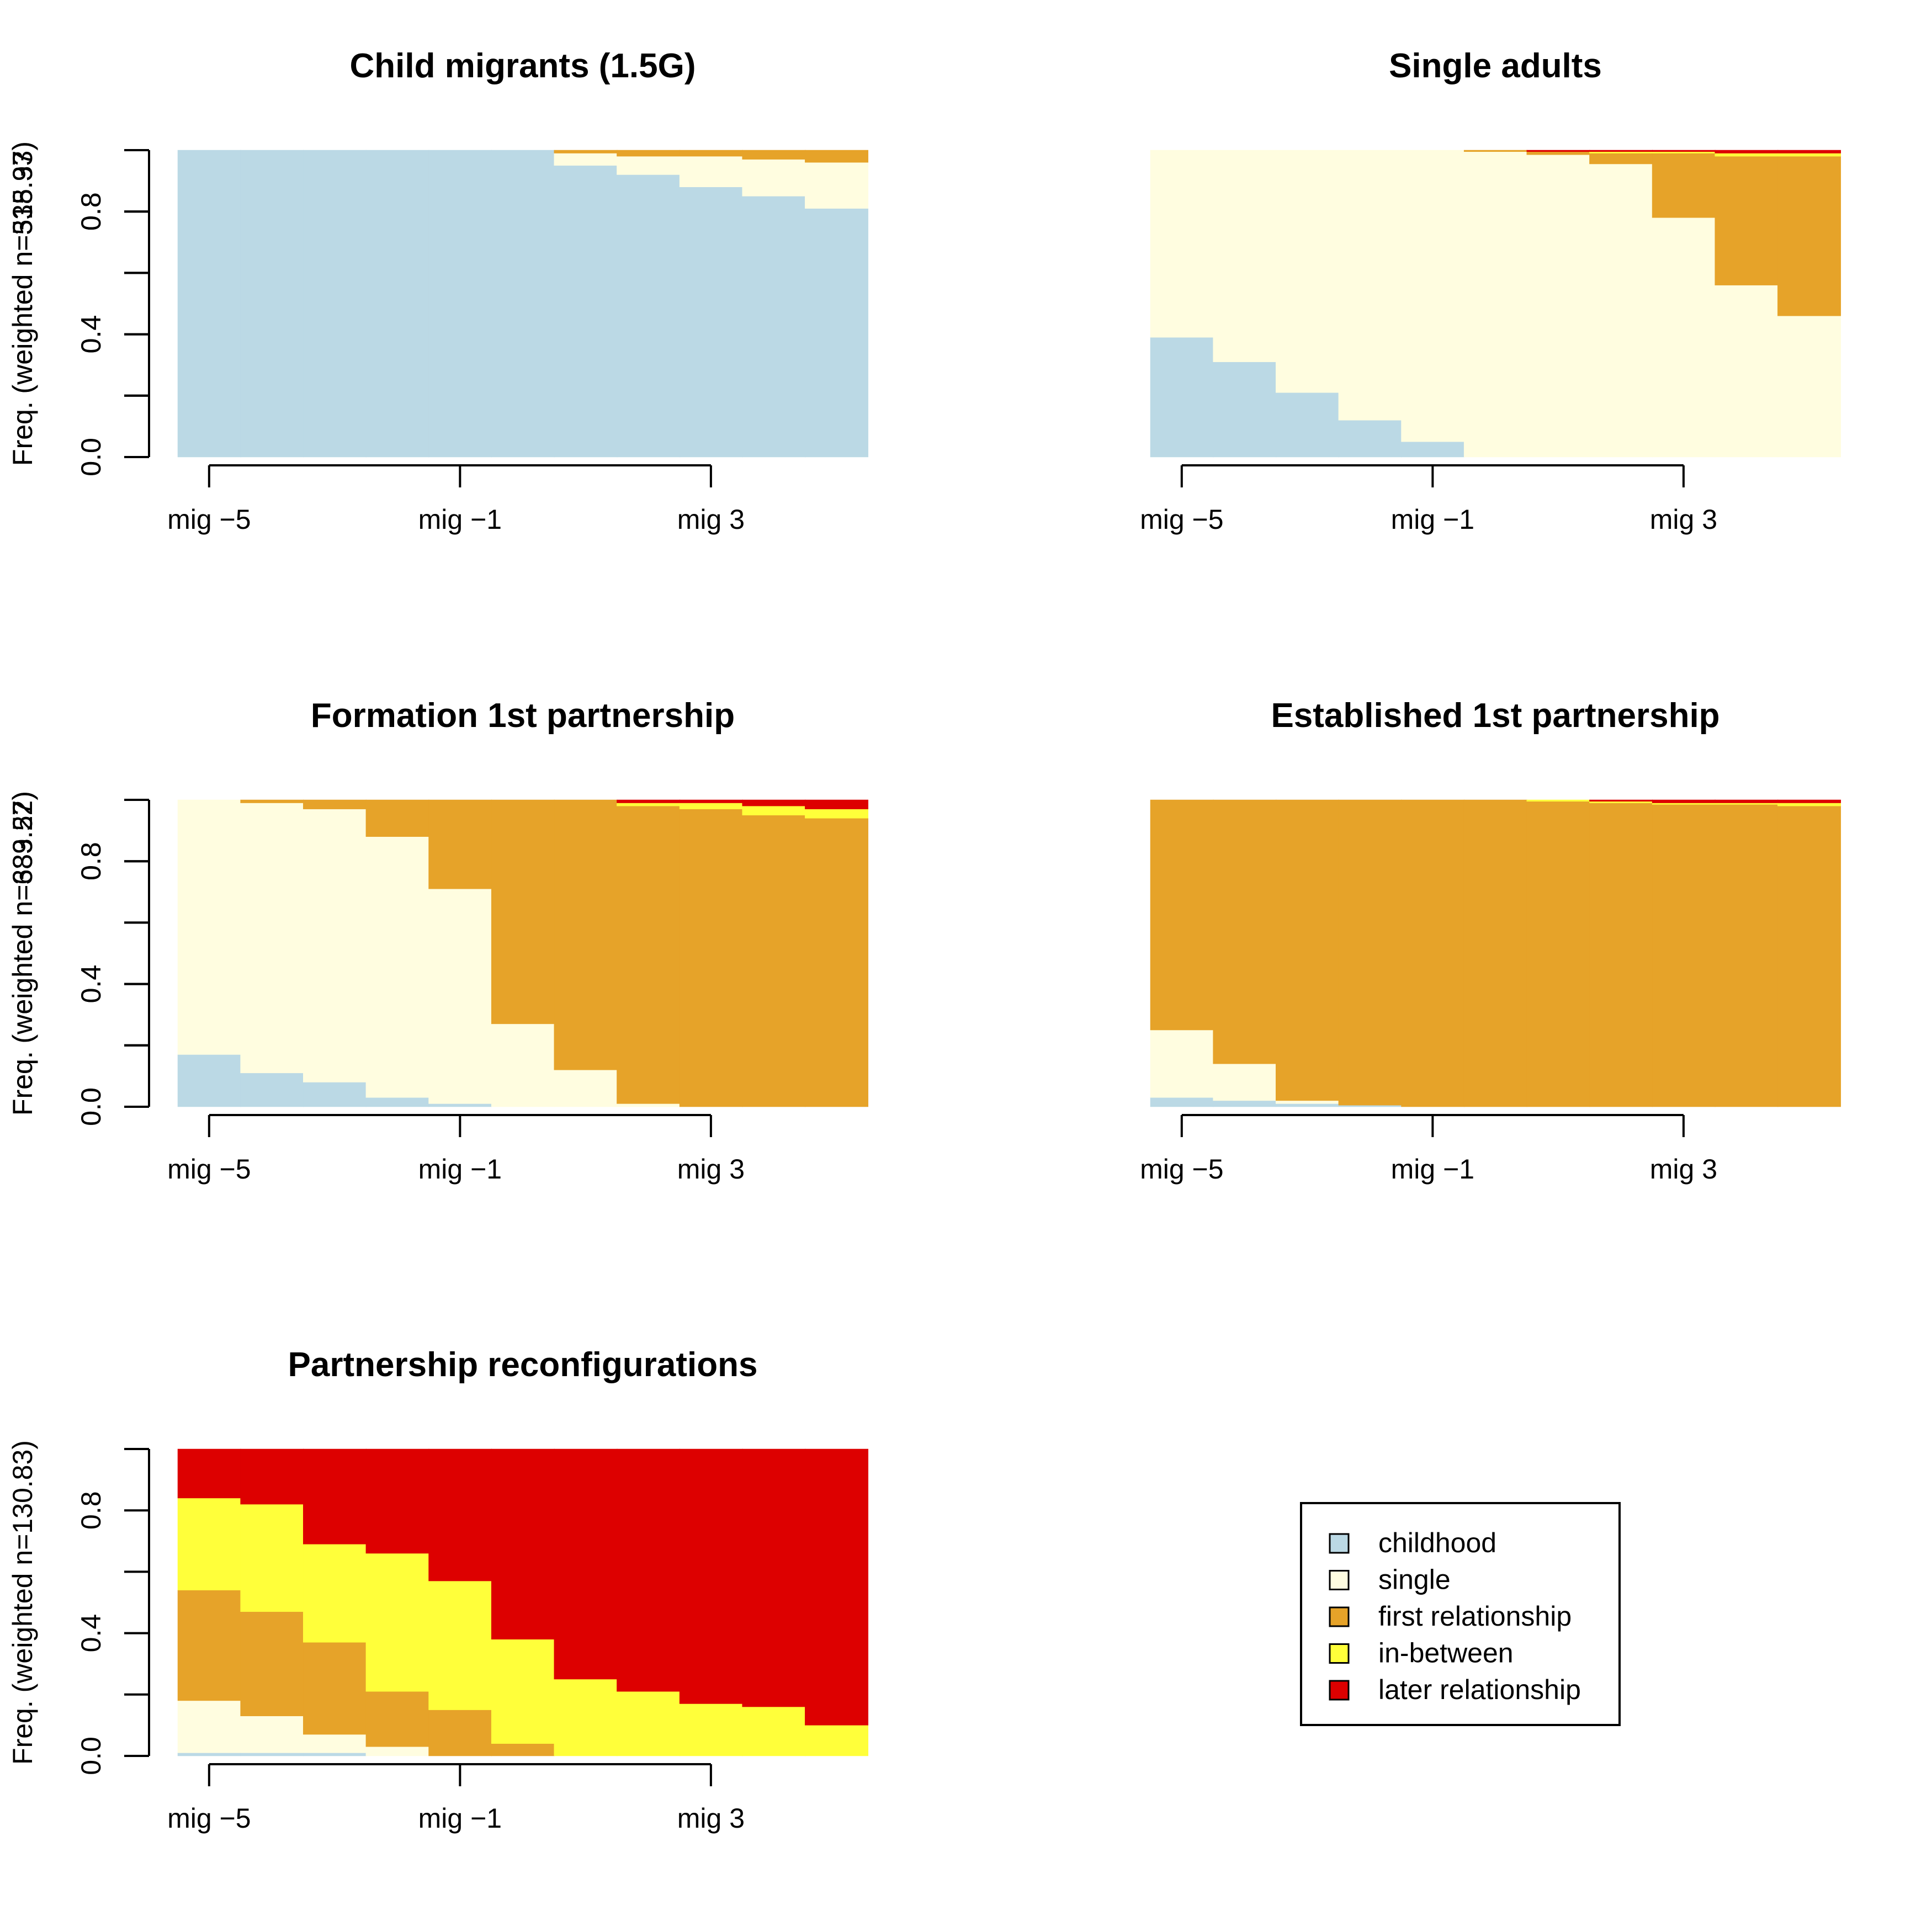 The height and width of the screenshot is (1932, 1932). What do you see at coordinates (1340, 1617) in the screenshot?
I see `legend-swatch-first-relationship` at bounding box center [1340, 1617].